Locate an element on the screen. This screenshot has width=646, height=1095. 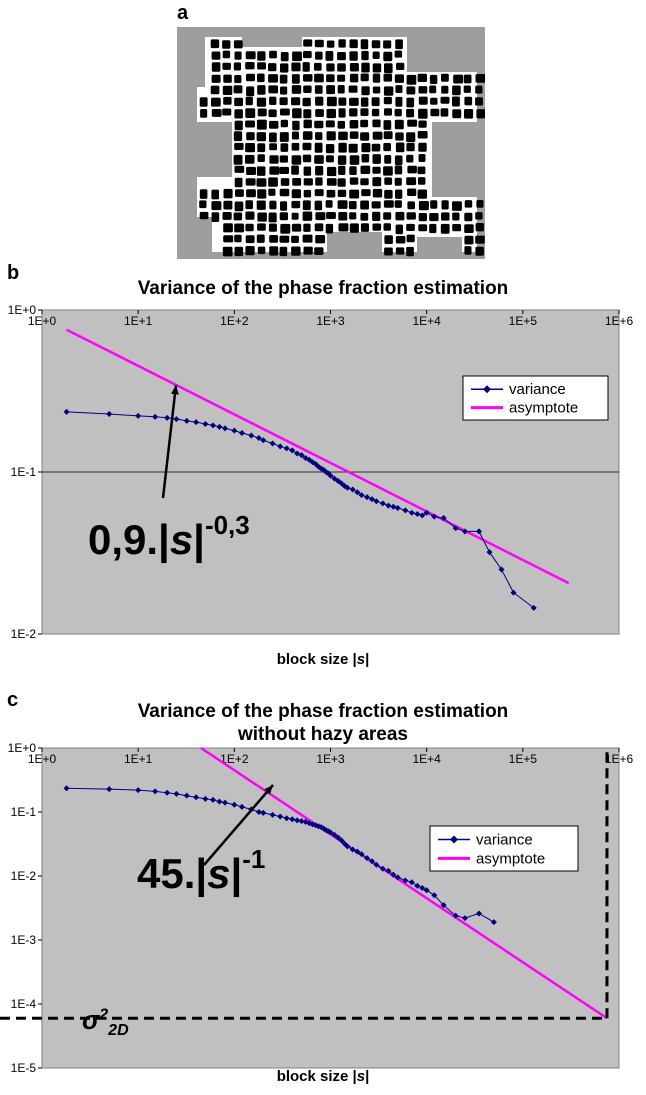
white-network is located at coordinates (331, 143).